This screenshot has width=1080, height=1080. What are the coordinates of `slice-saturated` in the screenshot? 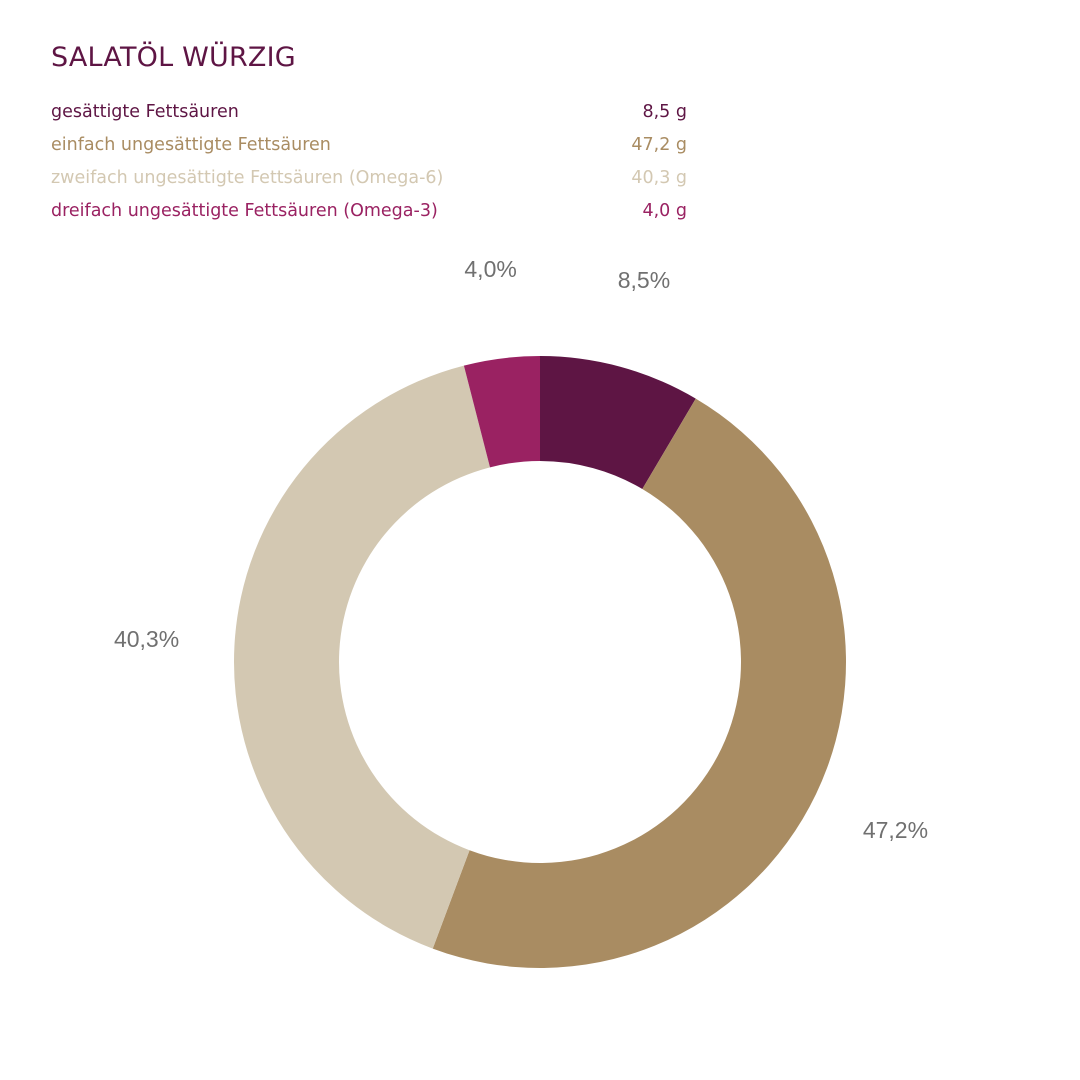 It's located at (618, 422).